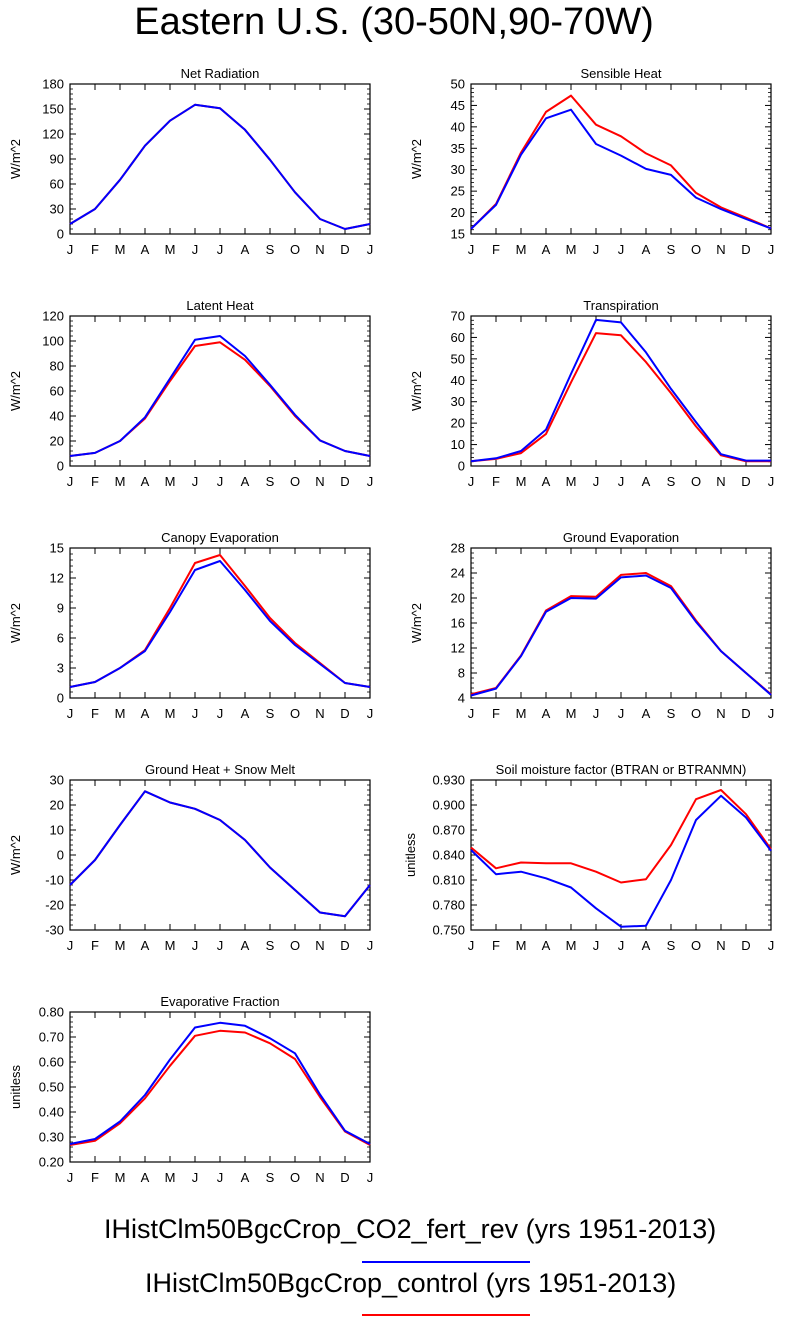 The width and height of the screenshot is (788, 1318). What do you see at coordinates (220, 73) in the screenshot?
I see `panel-title: Net Radiation` at bounding box center [220, 73].